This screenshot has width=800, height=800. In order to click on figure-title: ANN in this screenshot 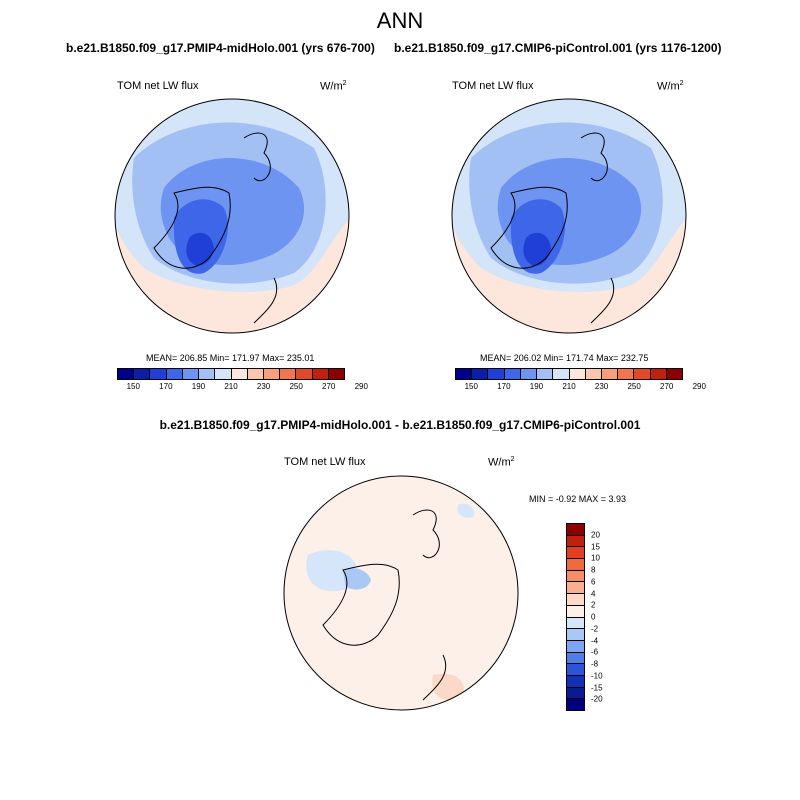, I will do `click(400, 20)`.